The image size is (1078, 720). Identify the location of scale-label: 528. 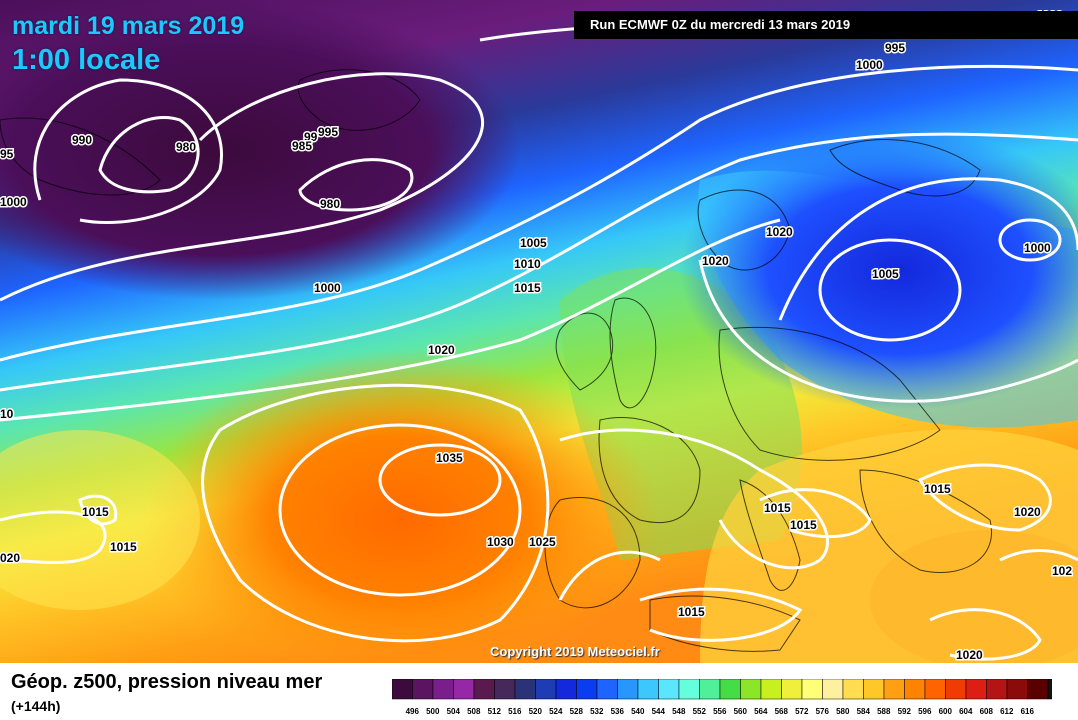
(577, 711).